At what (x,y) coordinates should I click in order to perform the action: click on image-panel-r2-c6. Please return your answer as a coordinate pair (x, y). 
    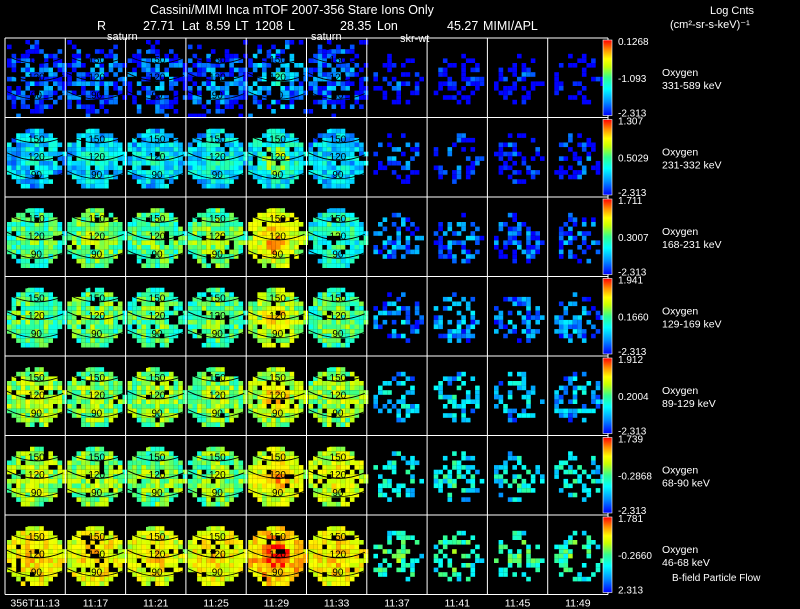
    Looking at the image, I should click on (398, 235).